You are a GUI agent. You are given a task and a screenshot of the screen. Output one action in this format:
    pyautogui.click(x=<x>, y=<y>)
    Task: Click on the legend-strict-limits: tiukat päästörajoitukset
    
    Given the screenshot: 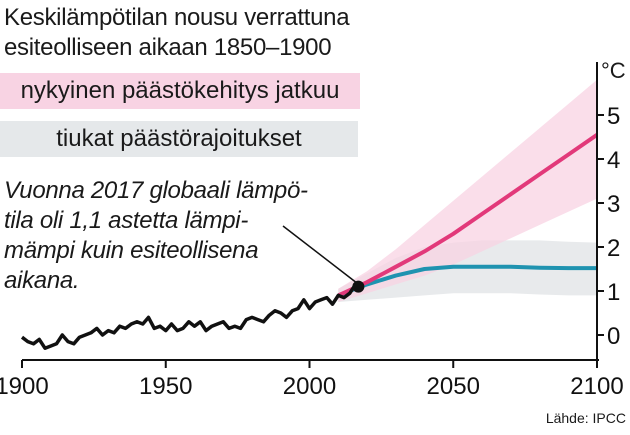 What is the action you would take?
    pyautogui.click(x=179, y=139)
    